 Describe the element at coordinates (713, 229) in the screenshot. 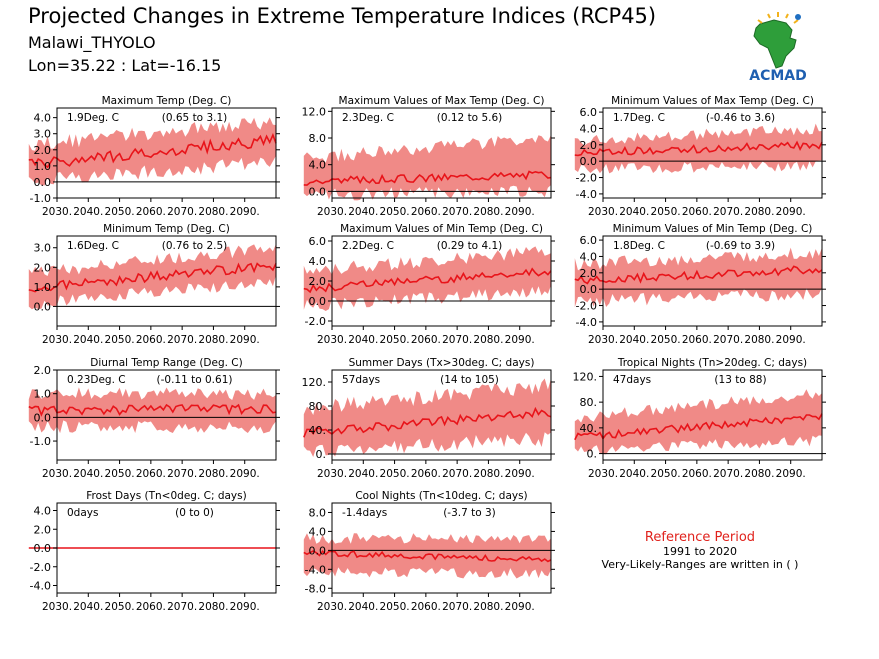

I see `chart-title: Minimum Values of Min Temp (Deg. C)` at that location.